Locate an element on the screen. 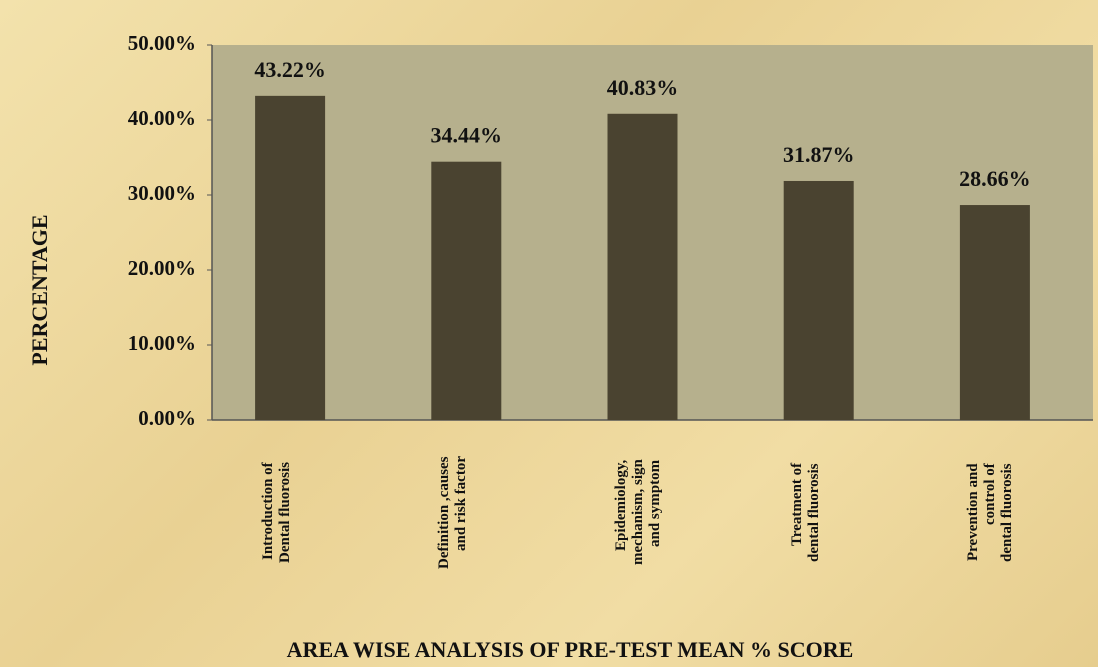 This screenshot has width=1098, height=667. value-label: 34.44% is located at coordinates (467, 135).